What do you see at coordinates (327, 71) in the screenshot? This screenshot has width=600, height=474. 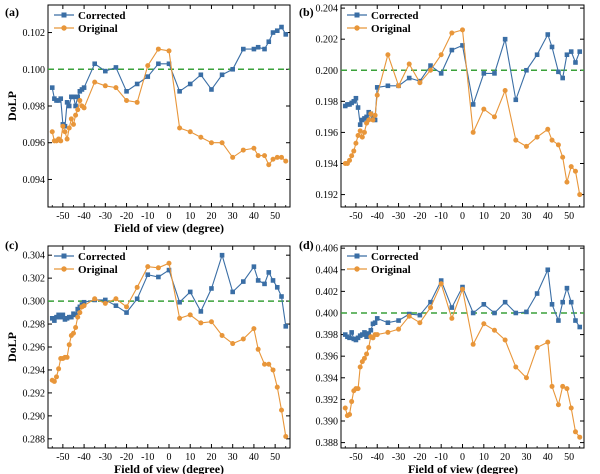 I see `y-tick-label: 0.200` at bounding box center [327, 71].